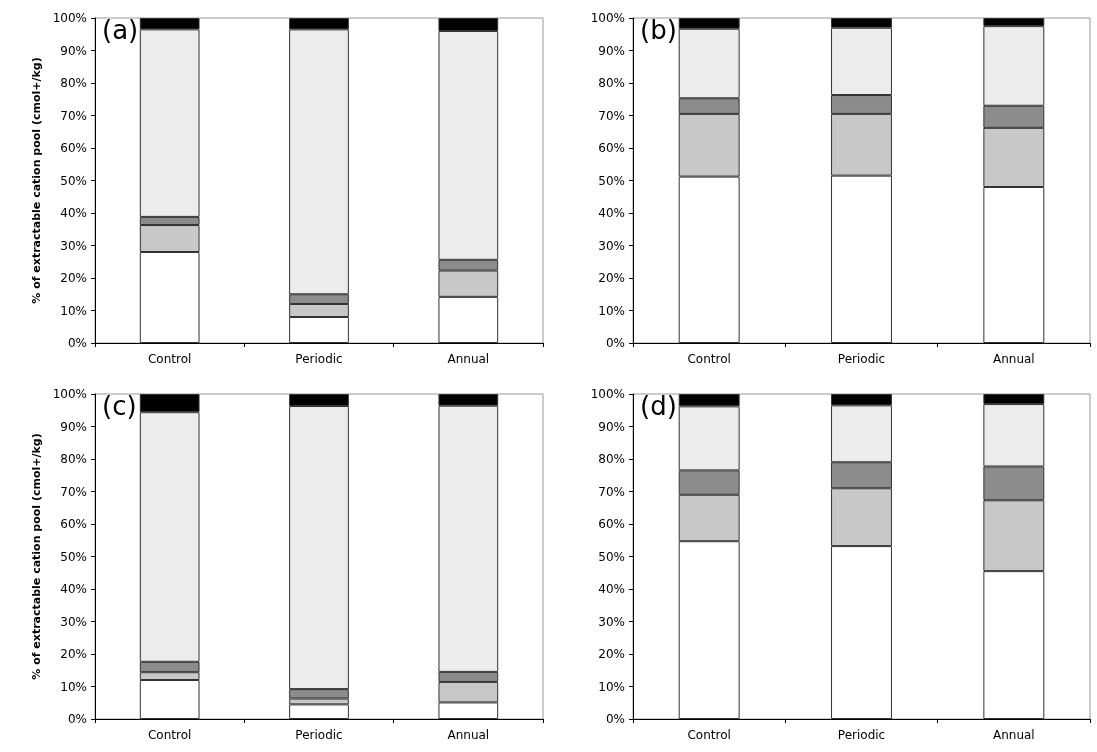 The width and height of the screenshot is (1097, 752). I want to click on chart-title: (a), so click(120, 30).